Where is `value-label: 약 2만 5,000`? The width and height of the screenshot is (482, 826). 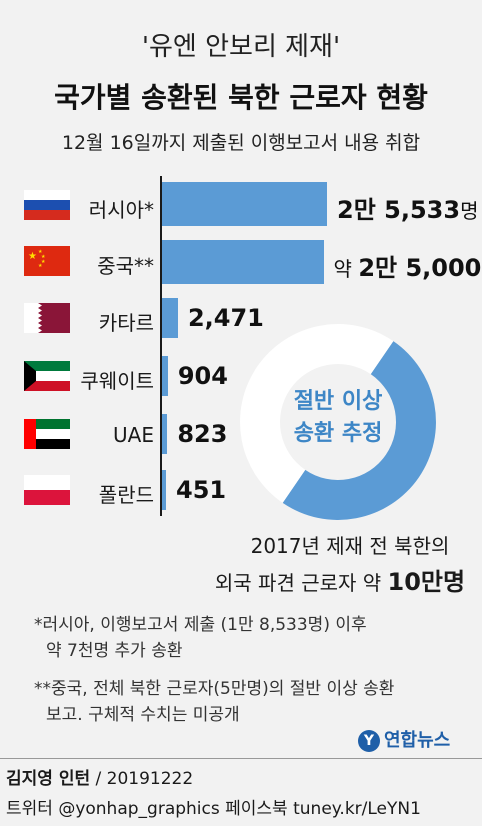 value-label: 약 2만 5,000 is located at coordinates (407, 268).